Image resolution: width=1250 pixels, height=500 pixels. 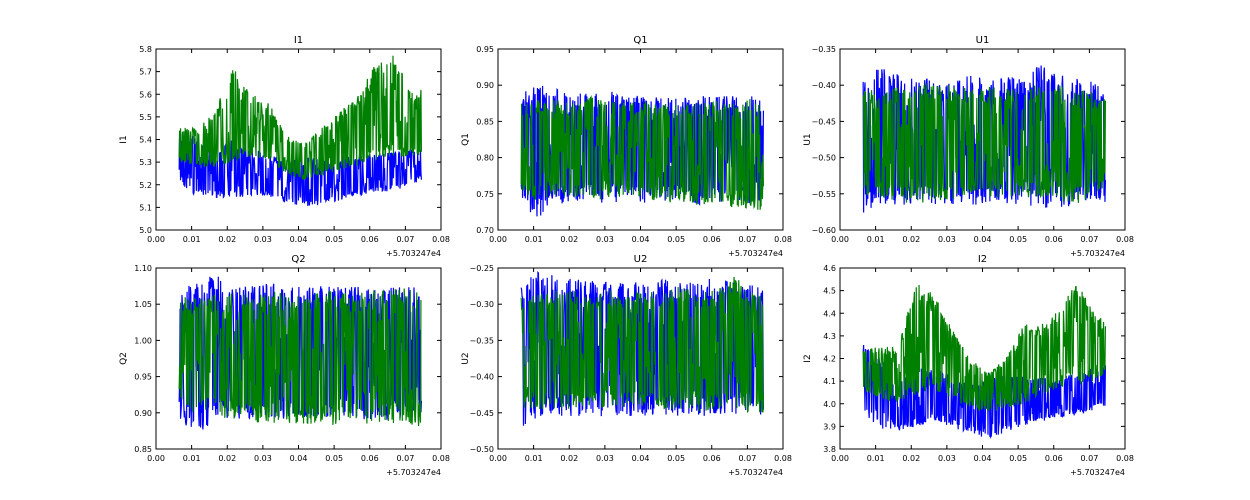 I want to click on y-tick-label: −0.25, so click(x=481, y=268).